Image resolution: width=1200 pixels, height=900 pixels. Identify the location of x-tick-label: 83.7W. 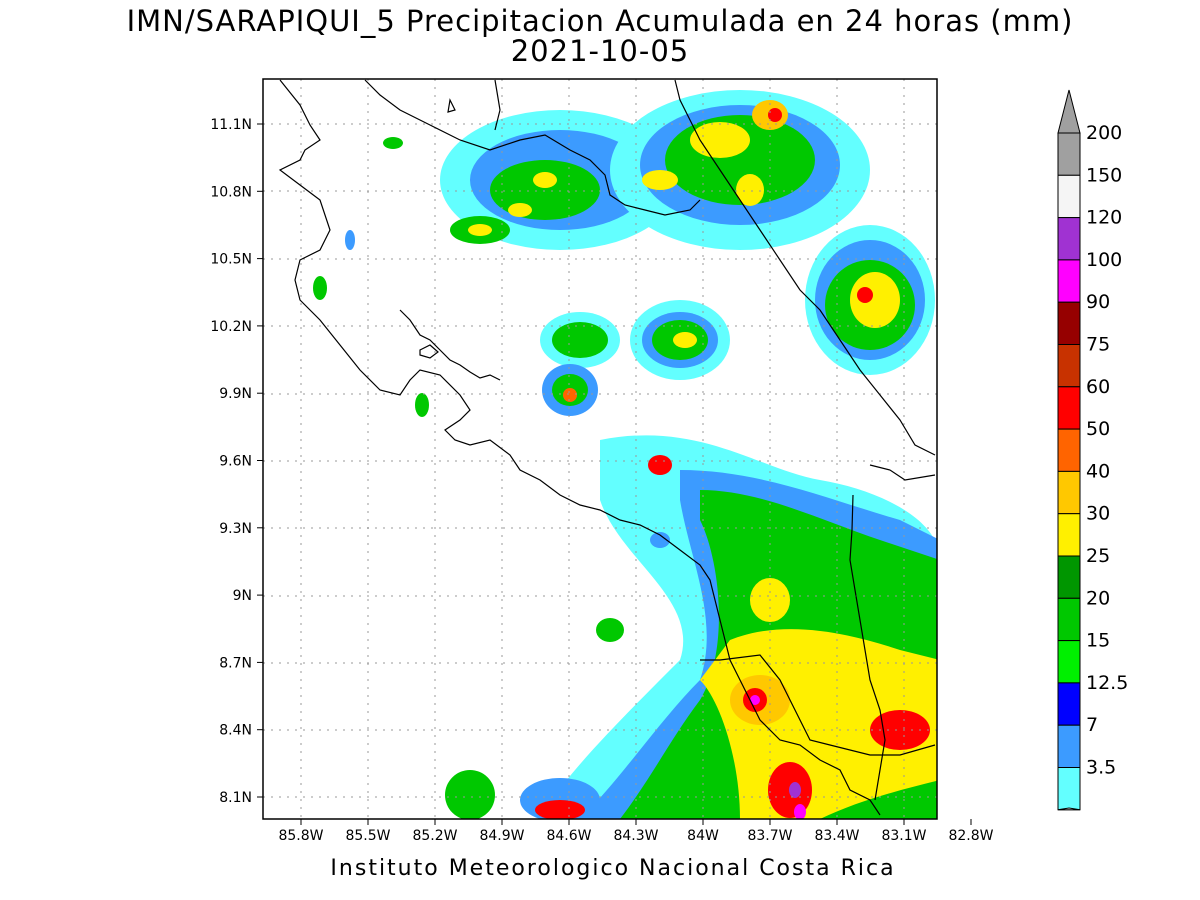
(769, 836).